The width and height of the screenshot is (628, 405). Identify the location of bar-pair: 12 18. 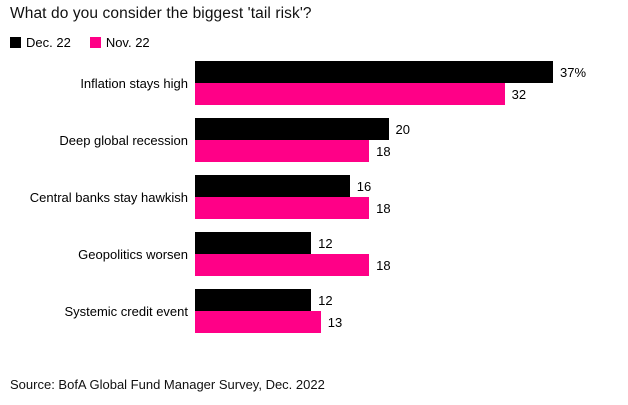
(411, 254).